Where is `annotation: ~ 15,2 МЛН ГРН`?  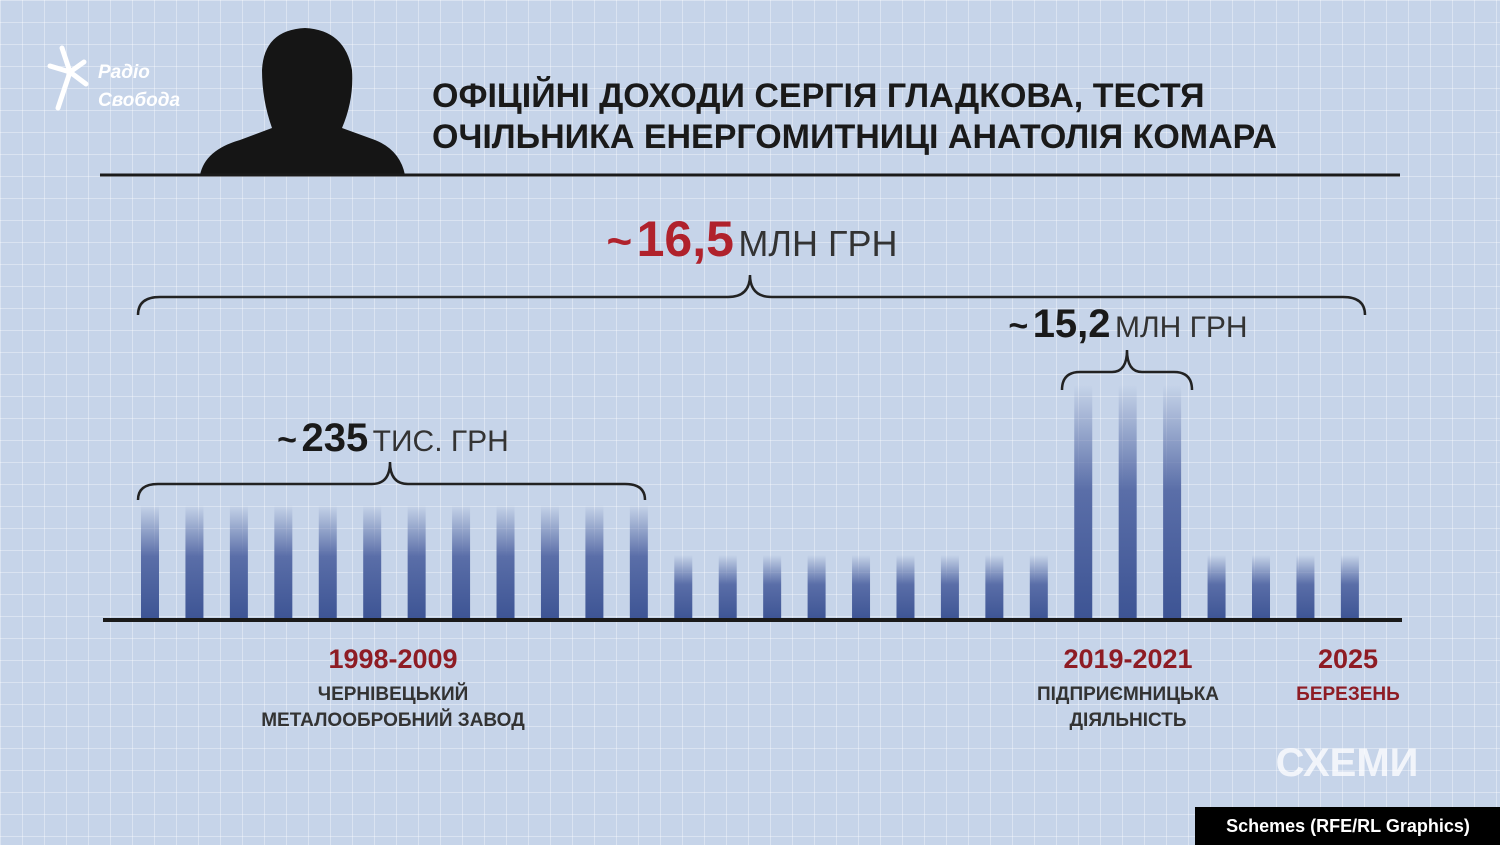
annotation: ~ 15,2 МЛН ГРН is located at coordinates (1127, 324).